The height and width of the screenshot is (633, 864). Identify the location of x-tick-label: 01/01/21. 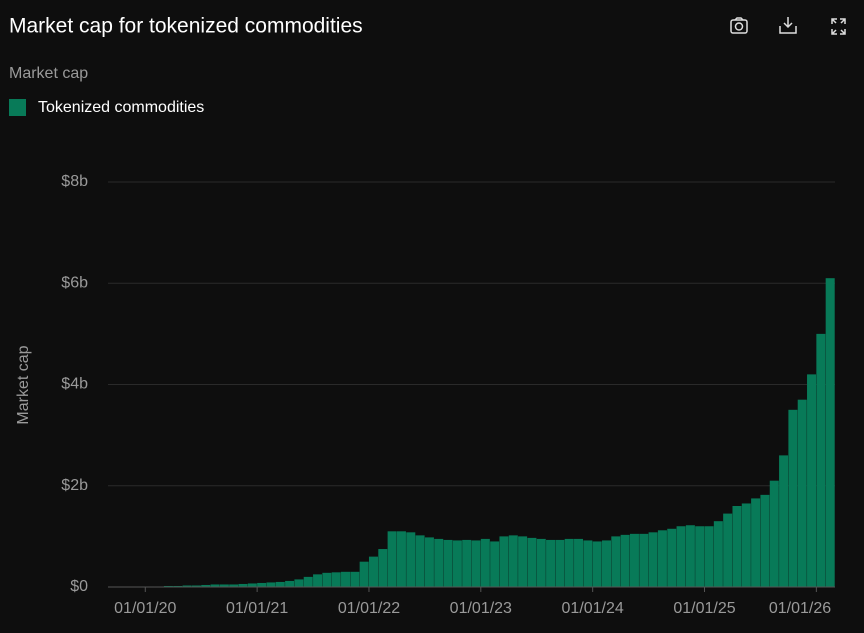
(257, 608).